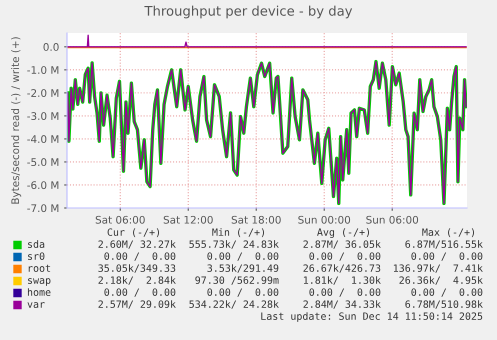 This screenshot has width=497, height=340. Describe the element at coordinates (242, 268) in the screenshot. I see `text: 3.53k/291.49` at that location.